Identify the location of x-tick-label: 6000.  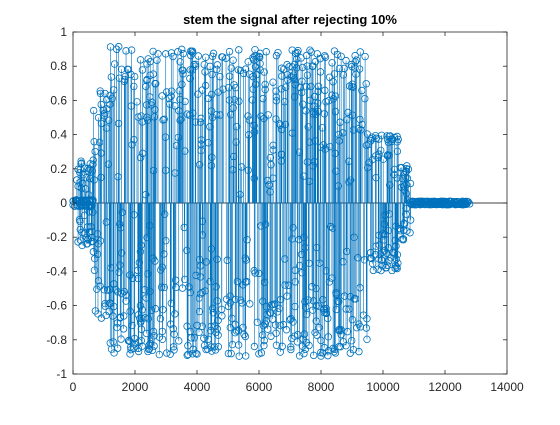
(259, 387).